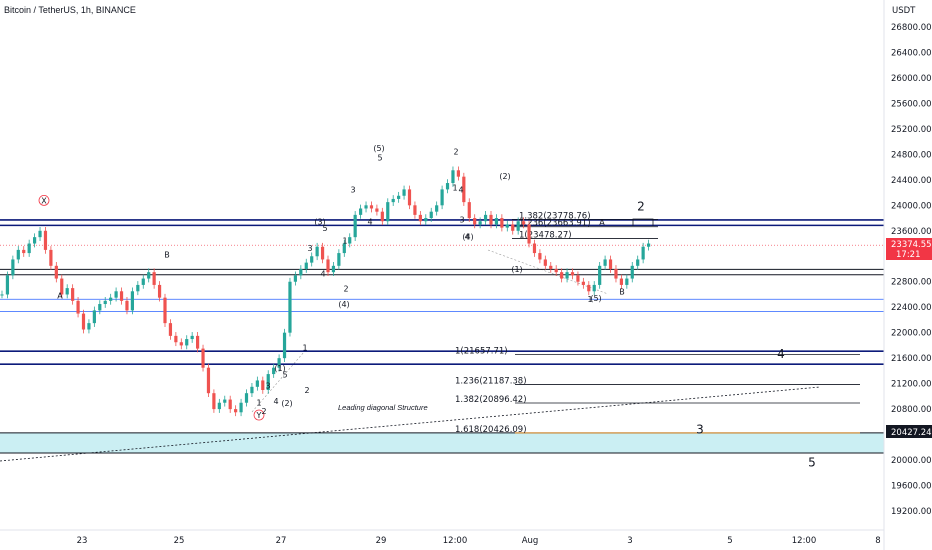 The image size is (932, 550). Describe the element at coordinates (410, 424) in the screenshot. I see `diagonal-trendline` at that location.